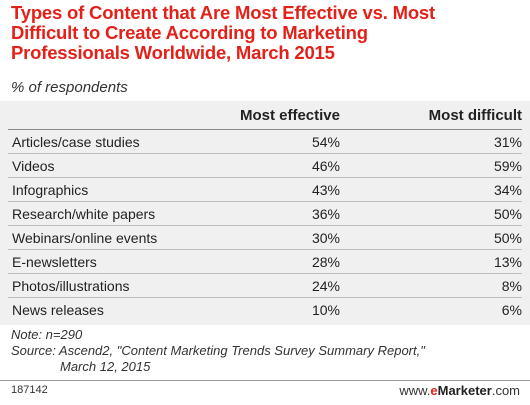  I want to click on row-label: Infographics, so click(116, 189).